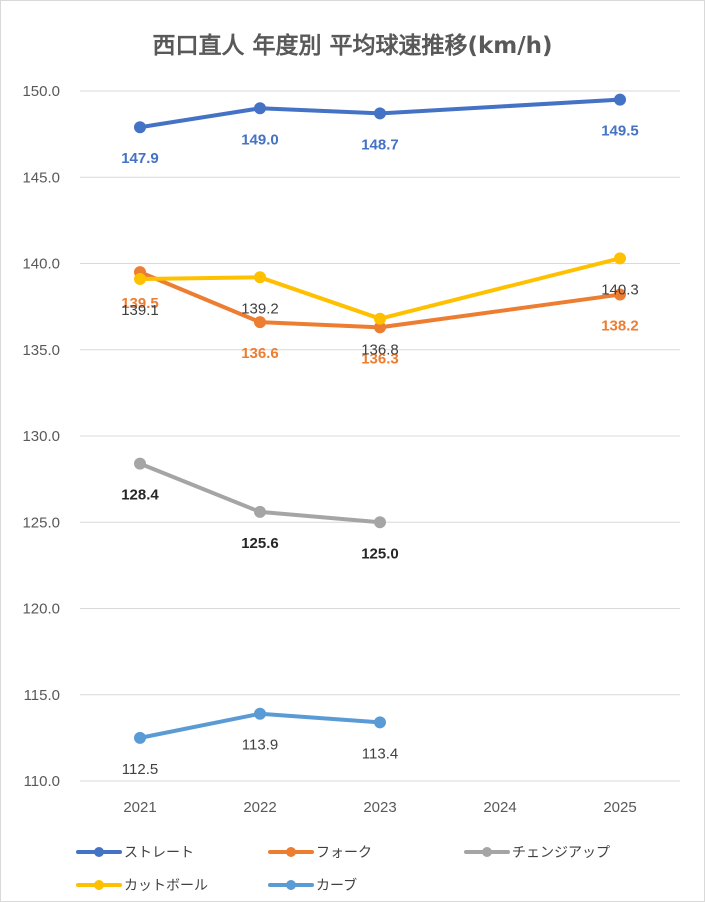 This screenshot has width=705, height=902. What do you see at coordinates (336, 885) in the screenshot?
I see `legend-label: カーブ` at bounding box center [336, 885].